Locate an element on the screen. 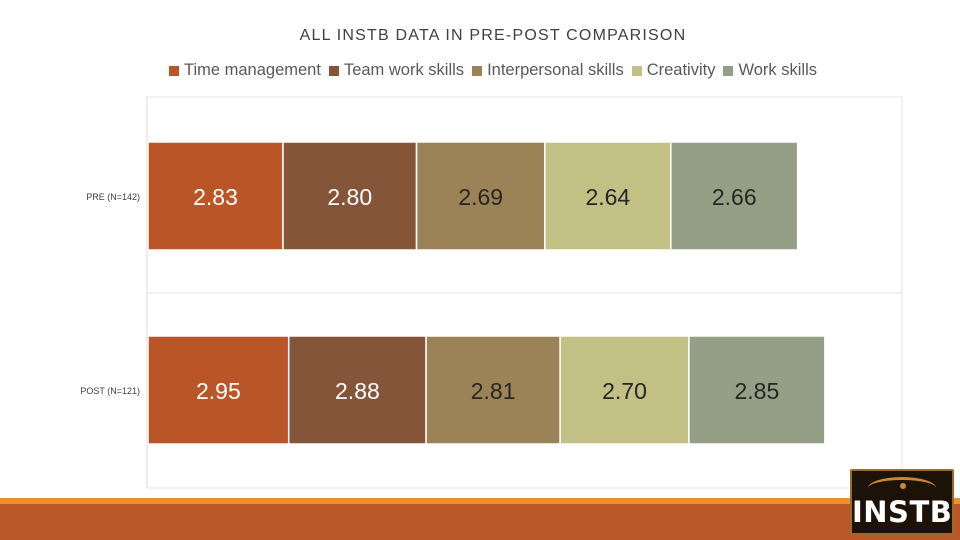 The image size is (960, 540). instb-logo: INSTB is located at coordinates (902, 502).